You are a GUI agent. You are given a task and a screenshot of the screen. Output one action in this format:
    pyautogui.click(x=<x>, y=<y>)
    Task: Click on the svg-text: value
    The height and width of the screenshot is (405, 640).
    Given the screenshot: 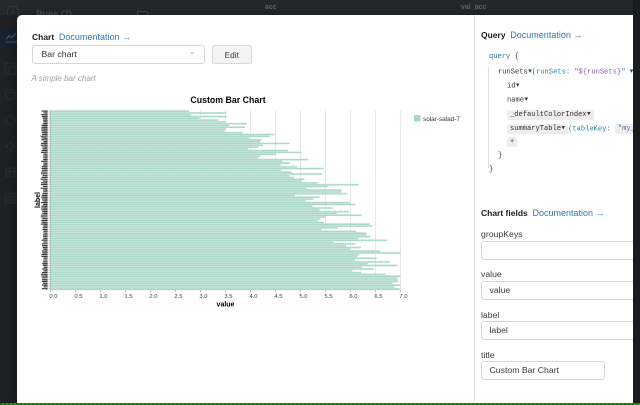 What is the action you would take?
    pyautogui.click(x=226, y=305)
    